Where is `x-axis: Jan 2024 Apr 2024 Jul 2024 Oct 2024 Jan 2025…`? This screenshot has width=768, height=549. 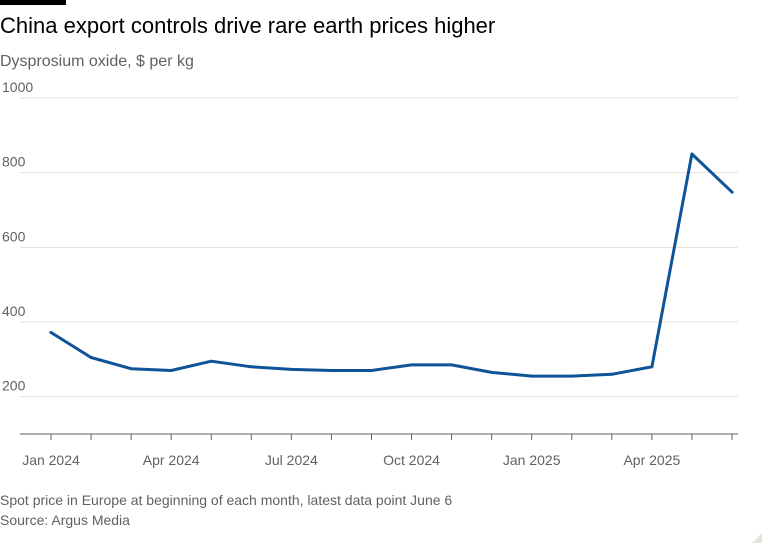
x-axis: Jan 2024 Apr 2024 Jul 2024 Oct 2024 Jan 2025… is located at coordinates (379, 450).